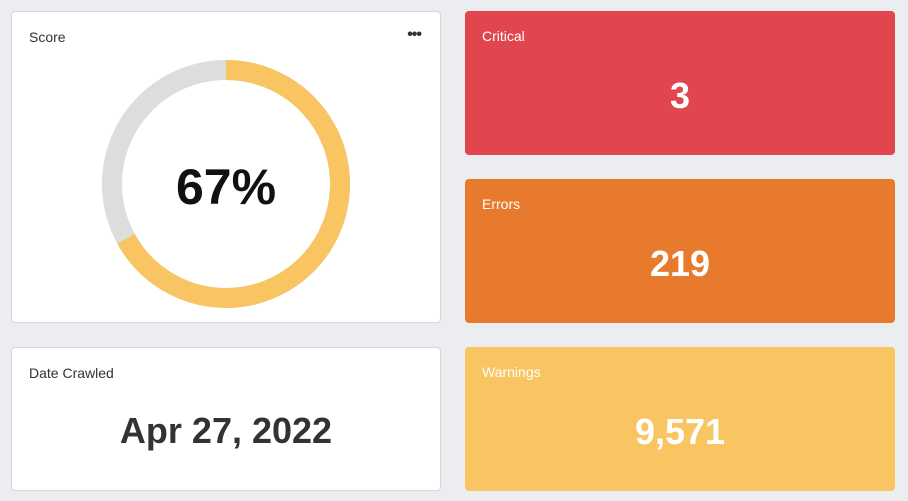 This screenshot has height=501, width=908. Describe the element at coordinates (503, 36) in the screenshot. I see `critical-title: Critical` at that location.